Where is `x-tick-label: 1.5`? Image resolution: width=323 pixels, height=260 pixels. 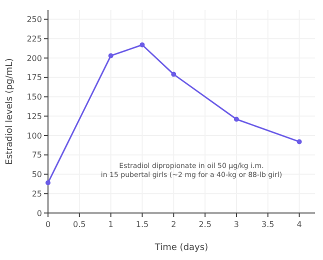 x-tick-label: 1.5 is located at coordinates (142, 224).